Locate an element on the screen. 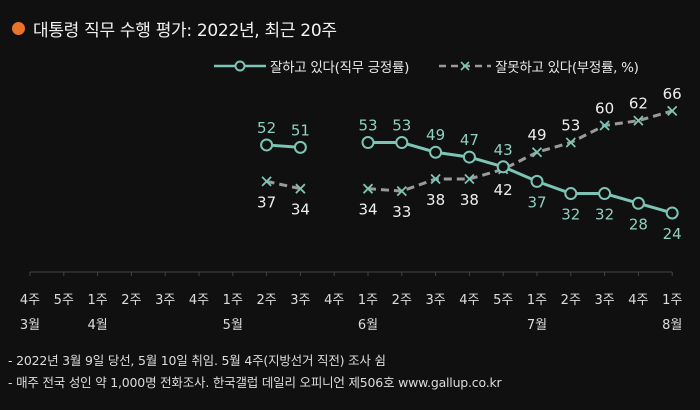 Image resolution: width=700 pixels, height=410 pixels. data-label: 52 is located at coordinates (266, 128).